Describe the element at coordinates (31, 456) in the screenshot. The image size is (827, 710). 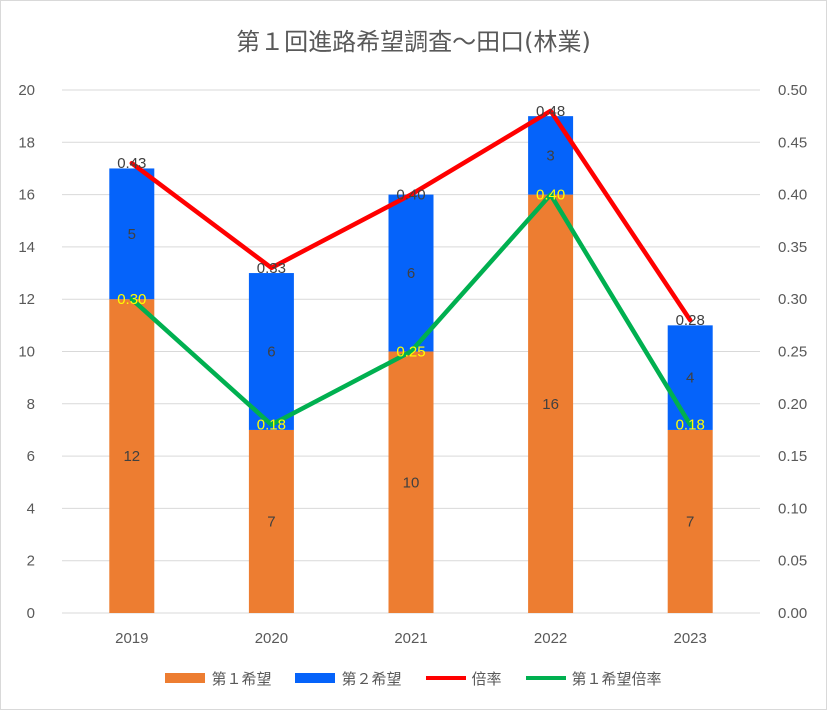
I see `y-tick-label: 6` at that location.